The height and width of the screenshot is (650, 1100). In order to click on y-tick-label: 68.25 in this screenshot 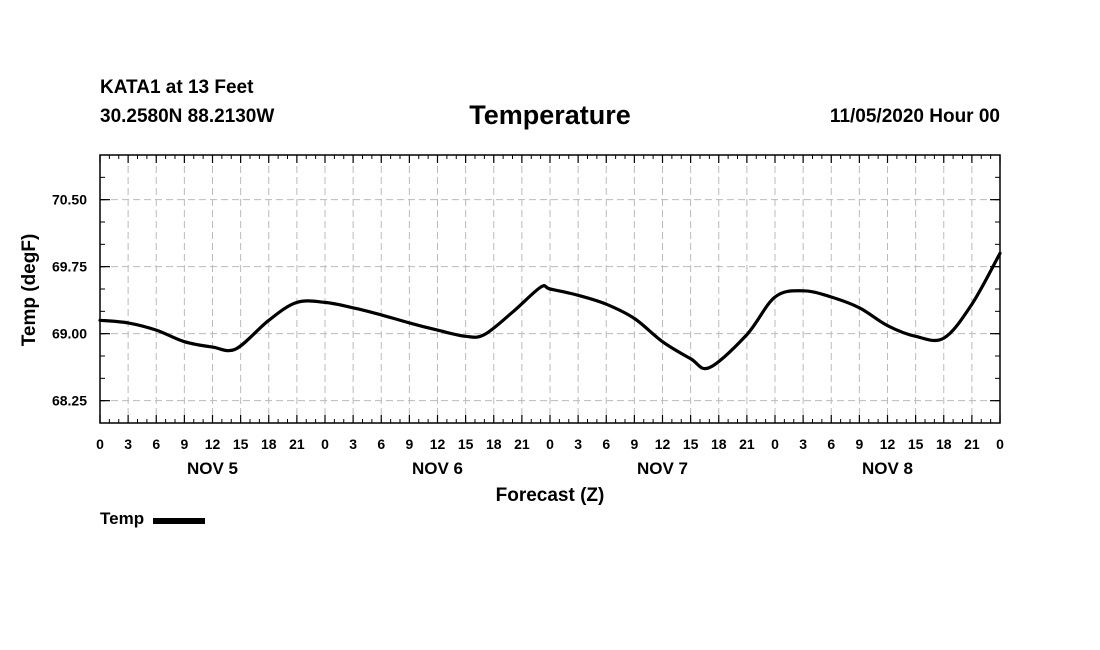, I will do `click(69, 401)`.